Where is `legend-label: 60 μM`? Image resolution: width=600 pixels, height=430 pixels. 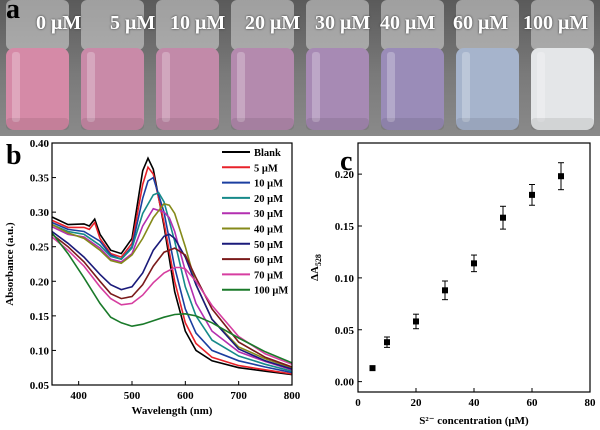
legend-label: 60 μM is located at coordinates (268, 260).